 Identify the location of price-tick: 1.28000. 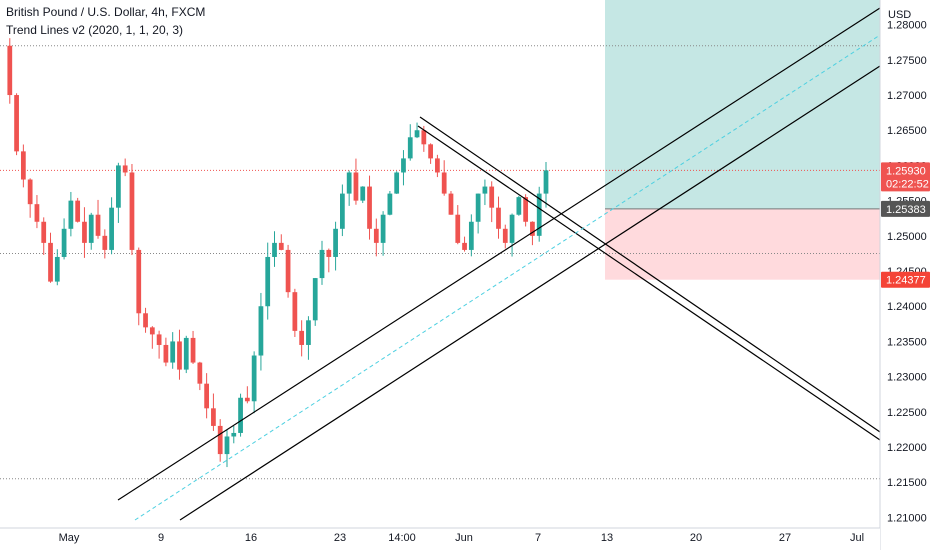
(907, 26).